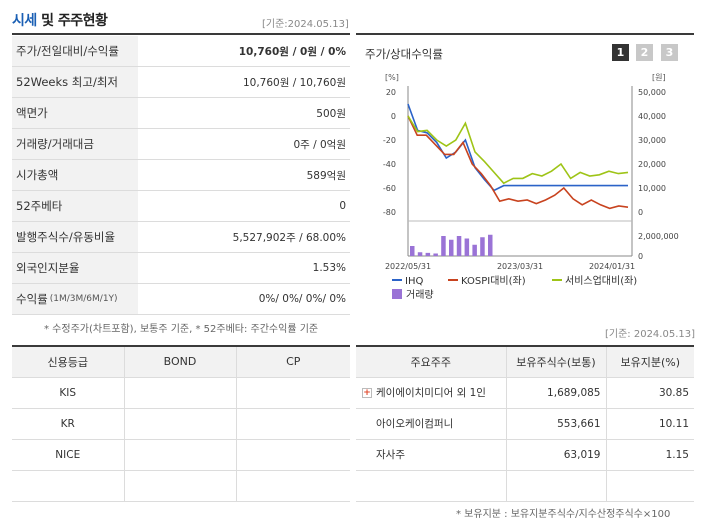  What do you see at coordinates (555, 424) in the screenshot?
I see `shares-cell: 553,661` at bounding box center [555, 424].